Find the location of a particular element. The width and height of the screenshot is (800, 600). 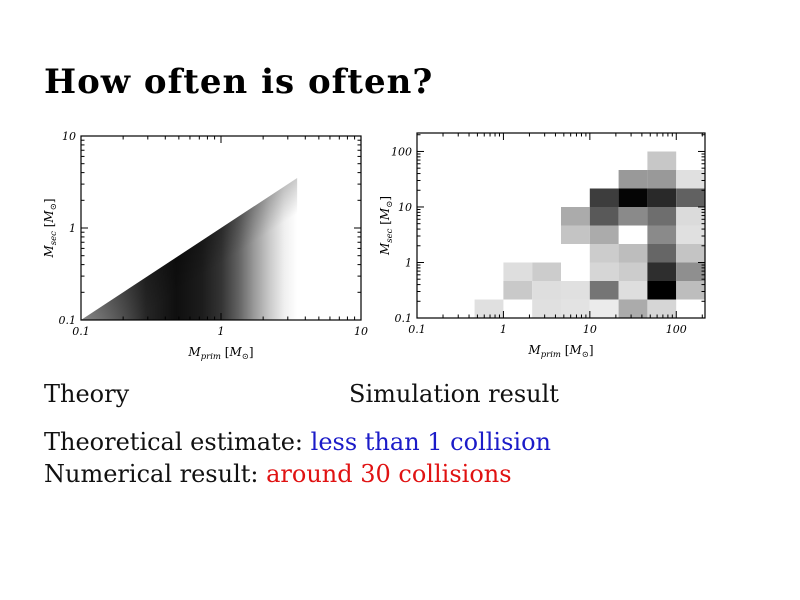

theoretical-estimate-value: less than 1 collision is located at coordinates (430, 442).